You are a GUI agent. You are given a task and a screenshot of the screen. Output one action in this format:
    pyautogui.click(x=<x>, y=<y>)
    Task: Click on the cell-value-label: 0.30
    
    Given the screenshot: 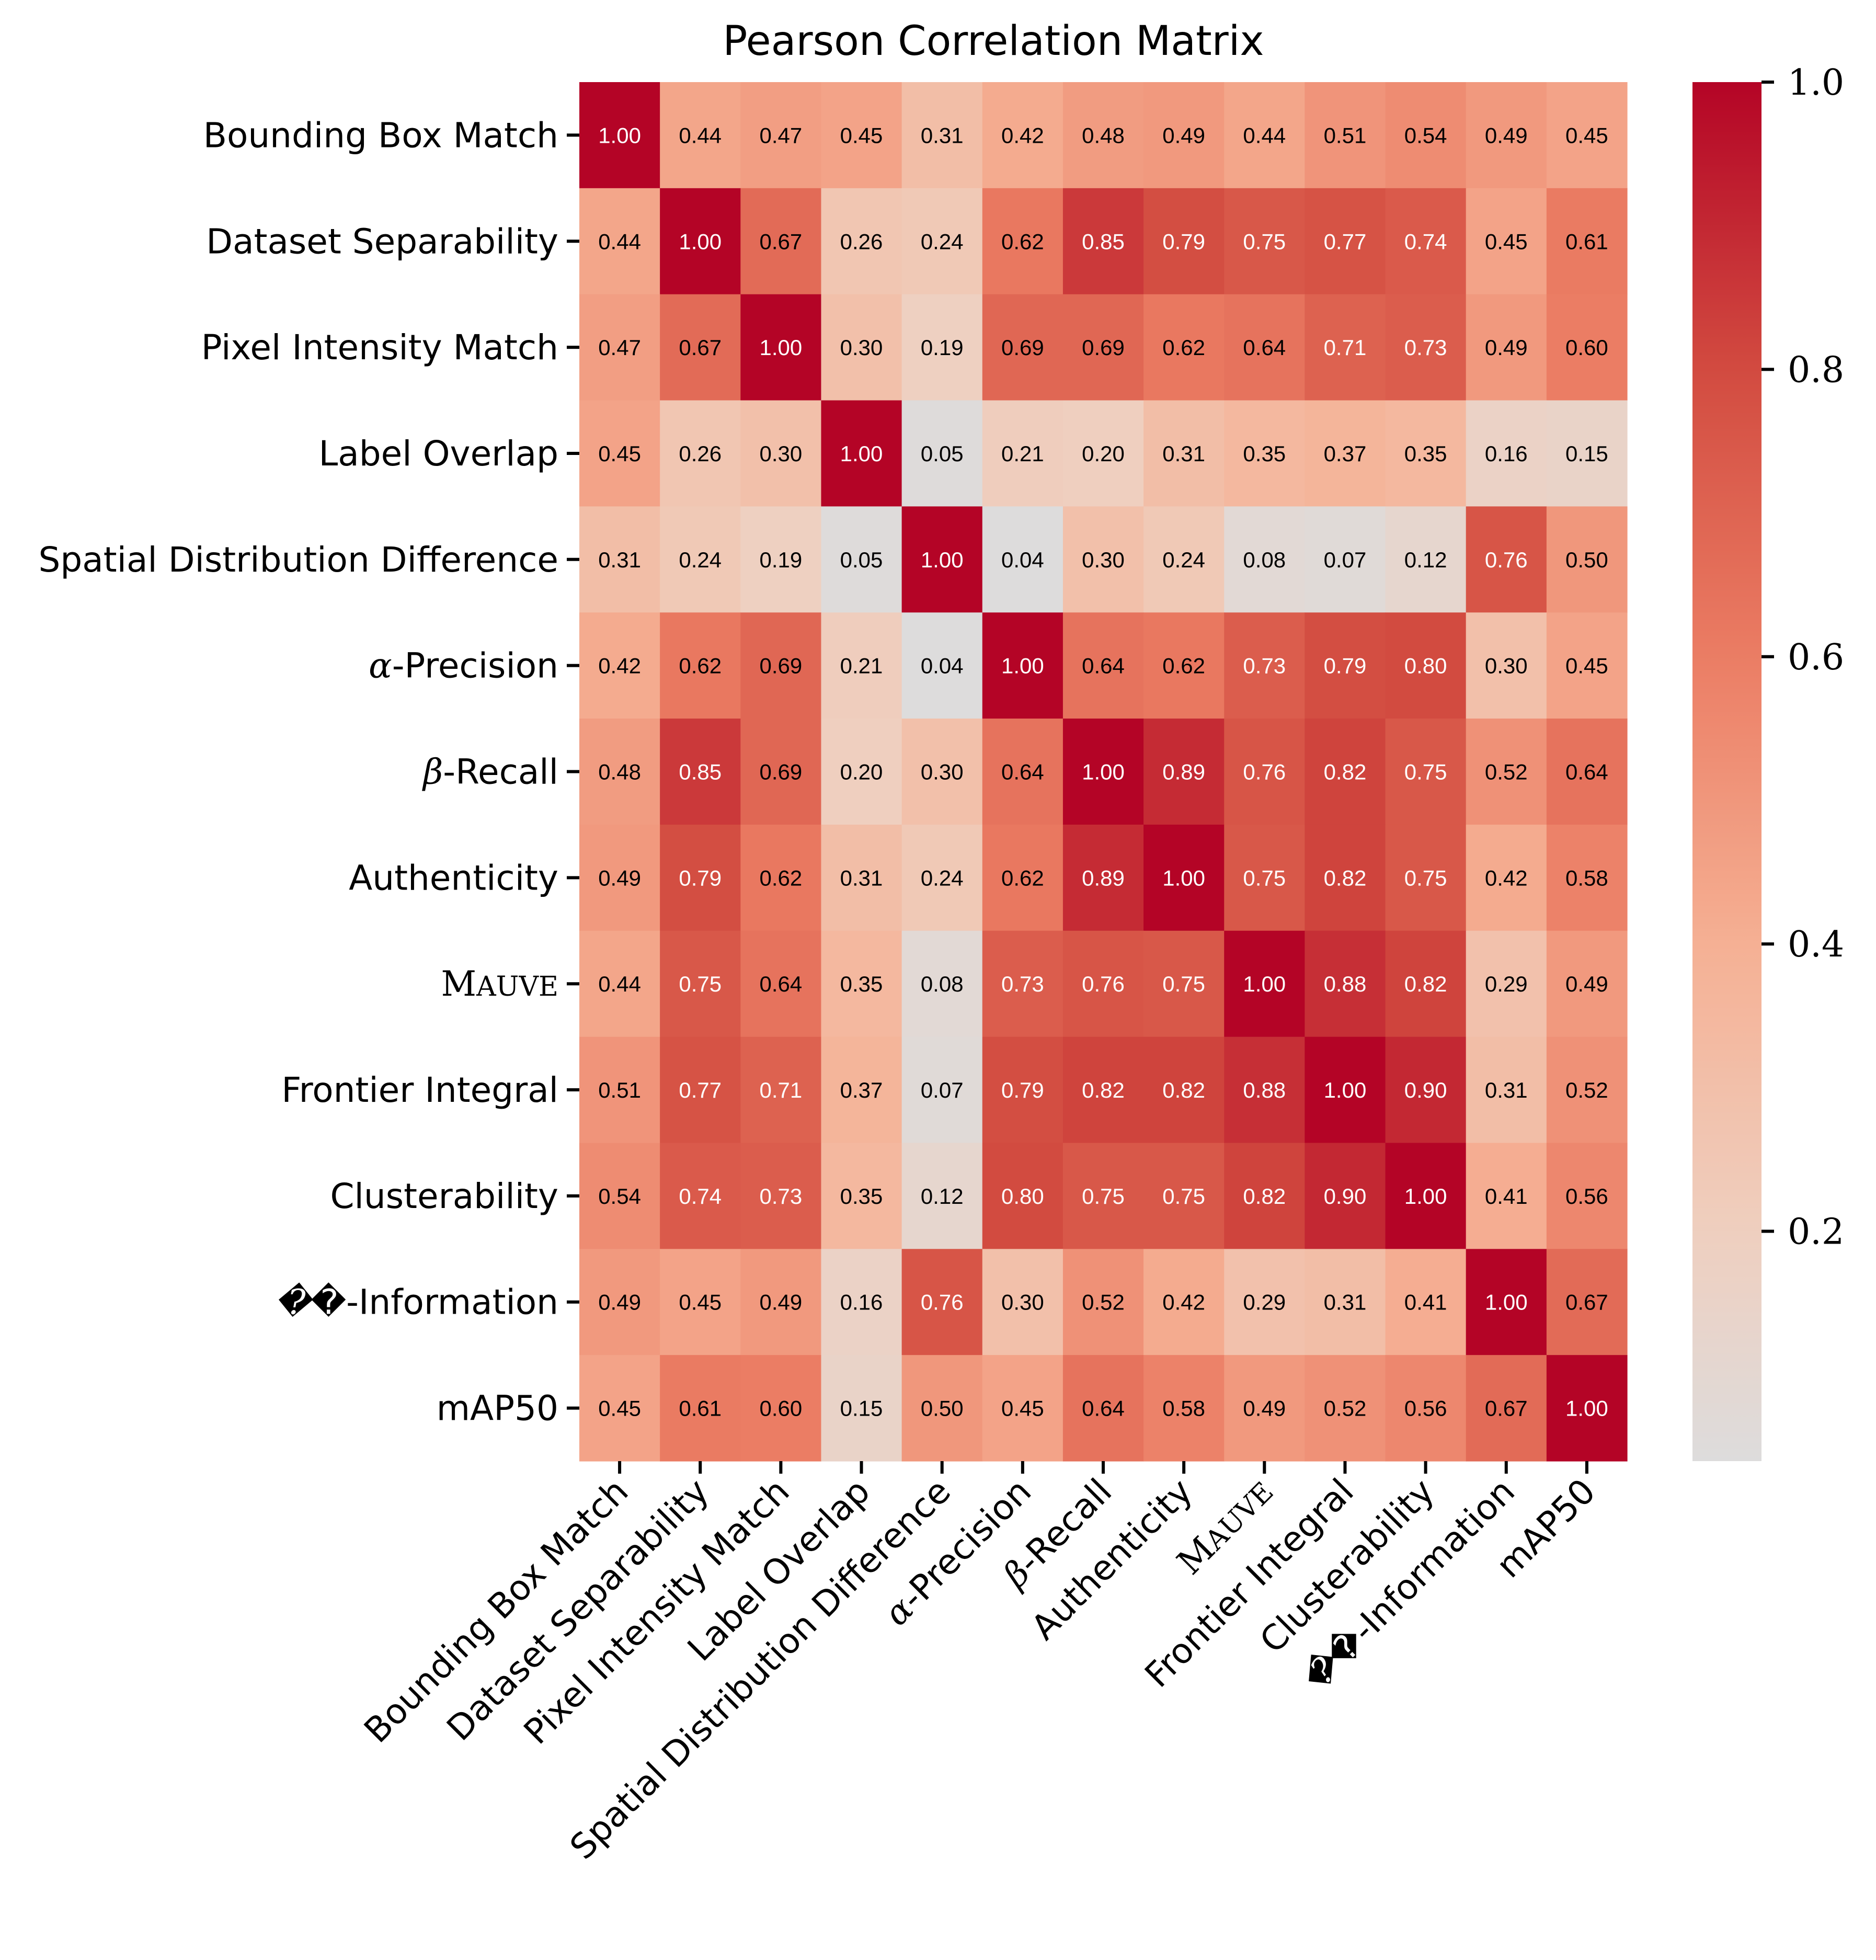 What is the action you would take?
    pyautogui.click(x=1506, y=666)
    